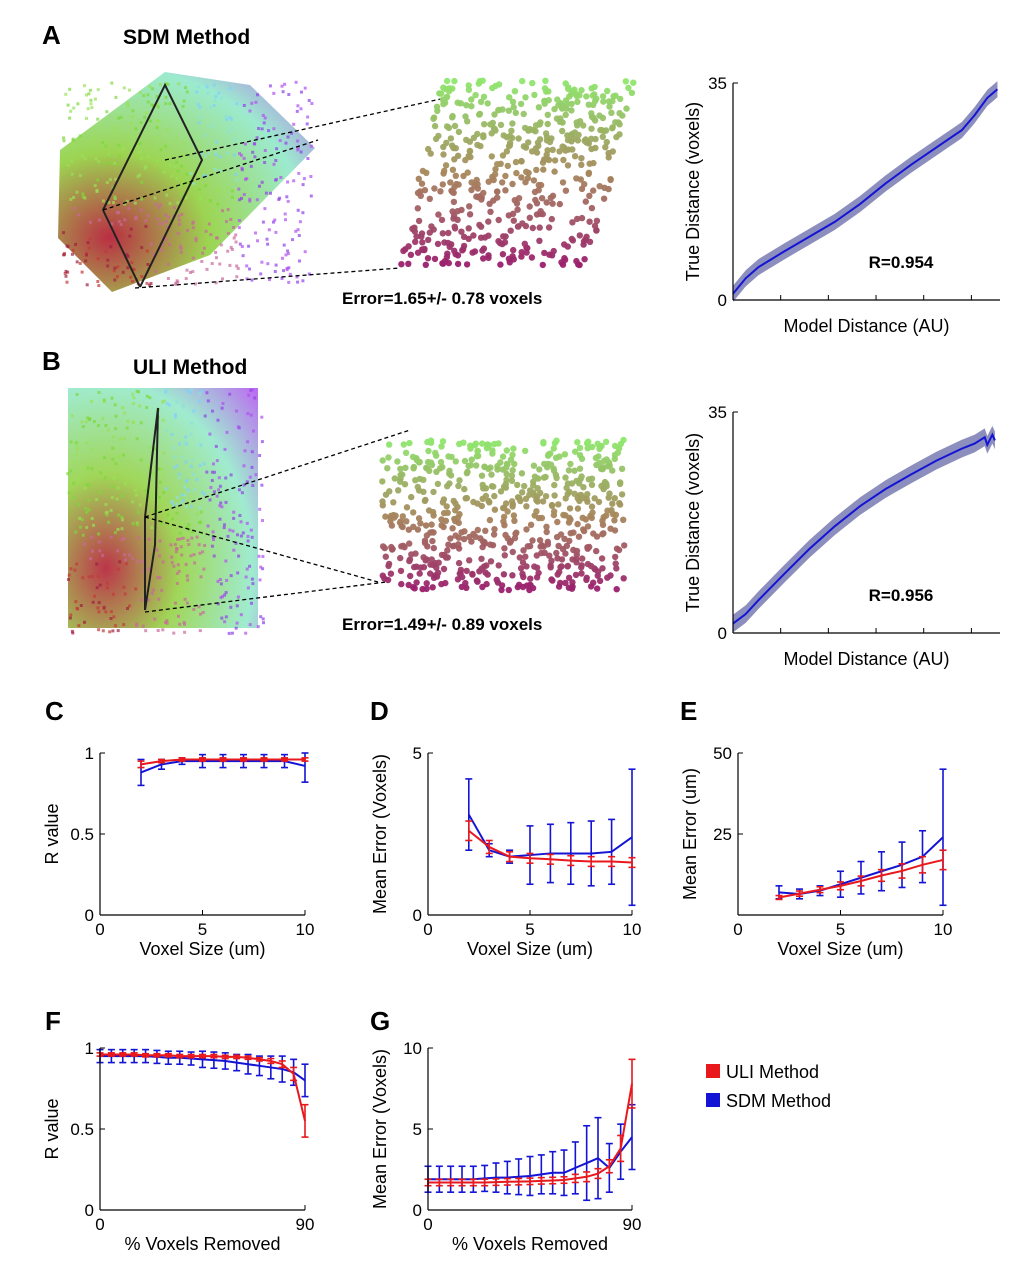 The image size is (1015, 1269). What do you see at coordinates (768, 1086) in the screenshot?
I see `legend: ULI Method SDM Method` at bounding box center [768, 1086].